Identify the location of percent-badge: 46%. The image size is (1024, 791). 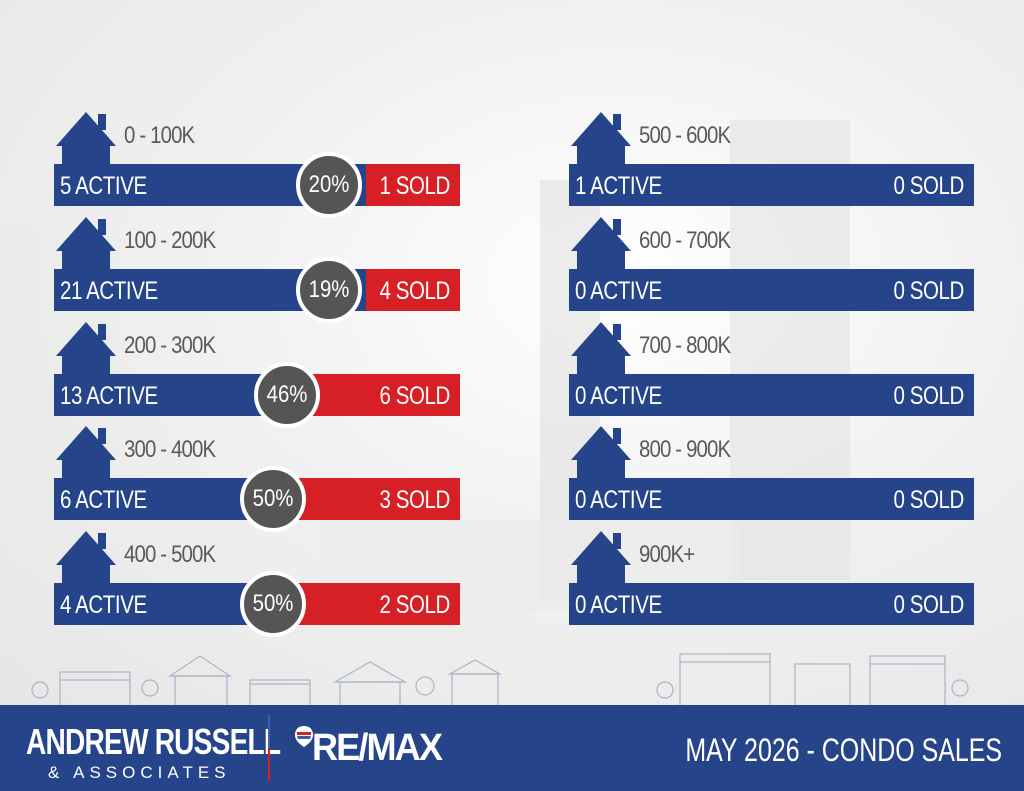
(287, 395).